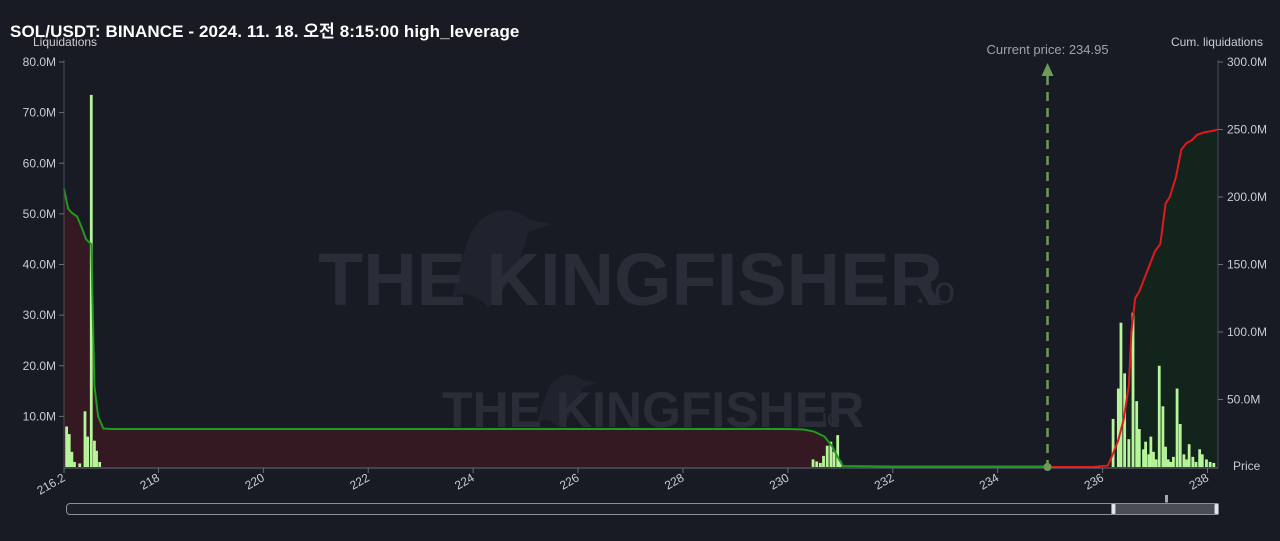 This screenshot has height=541, width=1280. Describe the element at coordinates (674, 481) in the screenshot. I see `x-tick-label: 228` at that location.